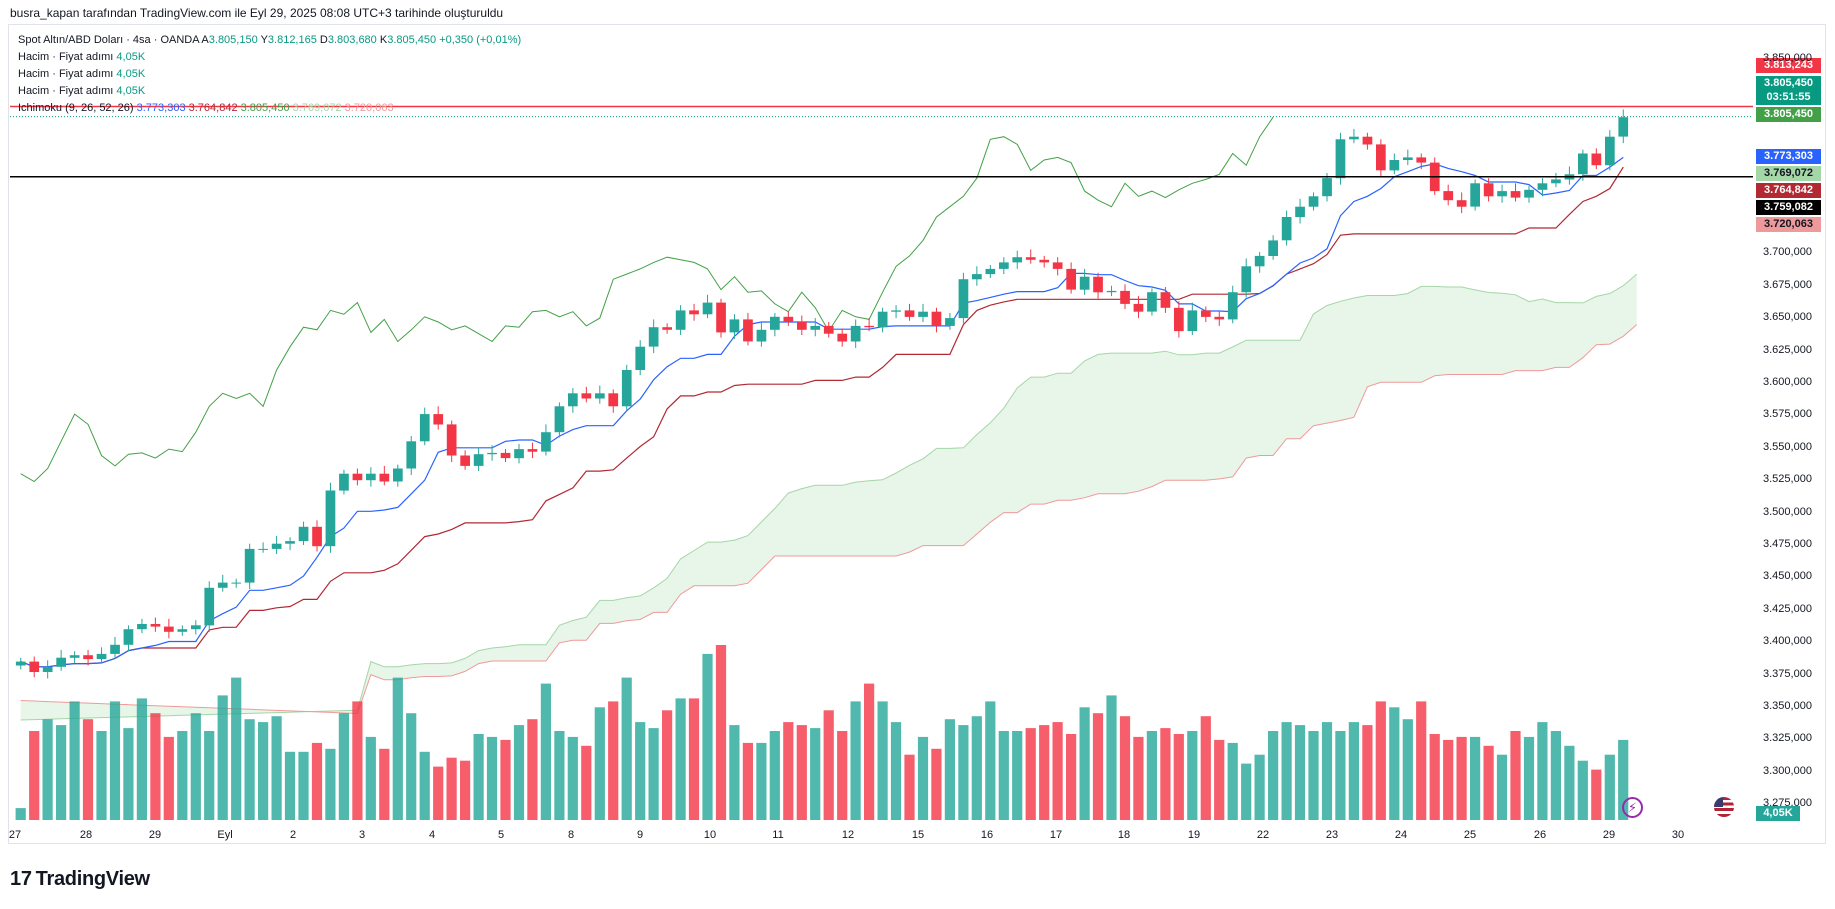  Describe the element at coordinates (1787, 738) in the screenshot. I see `y-axis-tick-label: 3.325,000` at that location.